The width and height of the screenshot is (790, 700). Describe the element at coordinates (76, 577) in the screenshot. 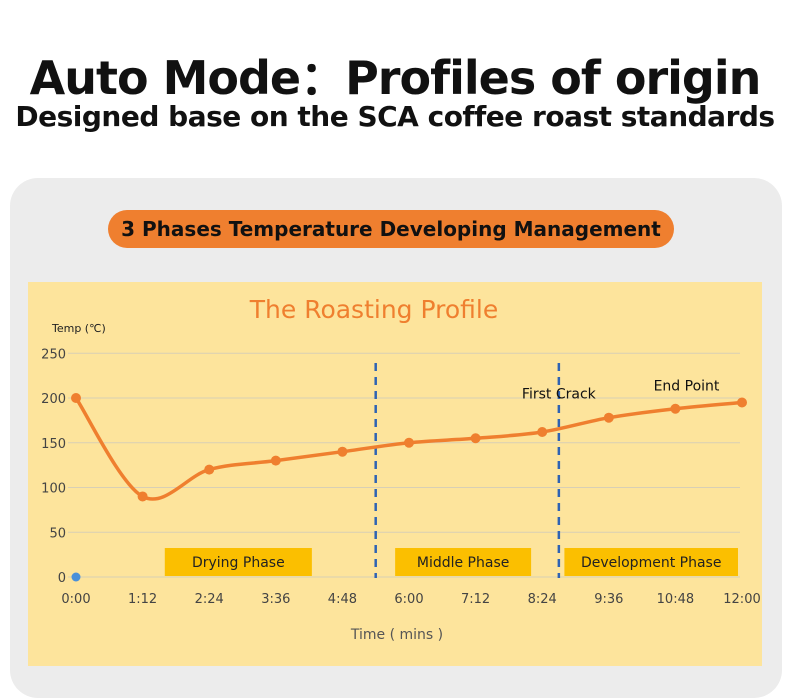

I see `start-marker` at that location.